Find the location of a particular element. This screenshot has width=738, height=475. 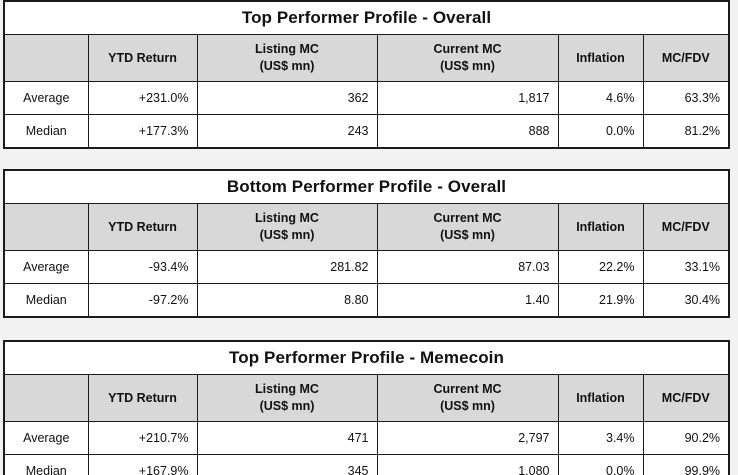

cell-current-mc: 1,817 is located at coordinates (467, 98).